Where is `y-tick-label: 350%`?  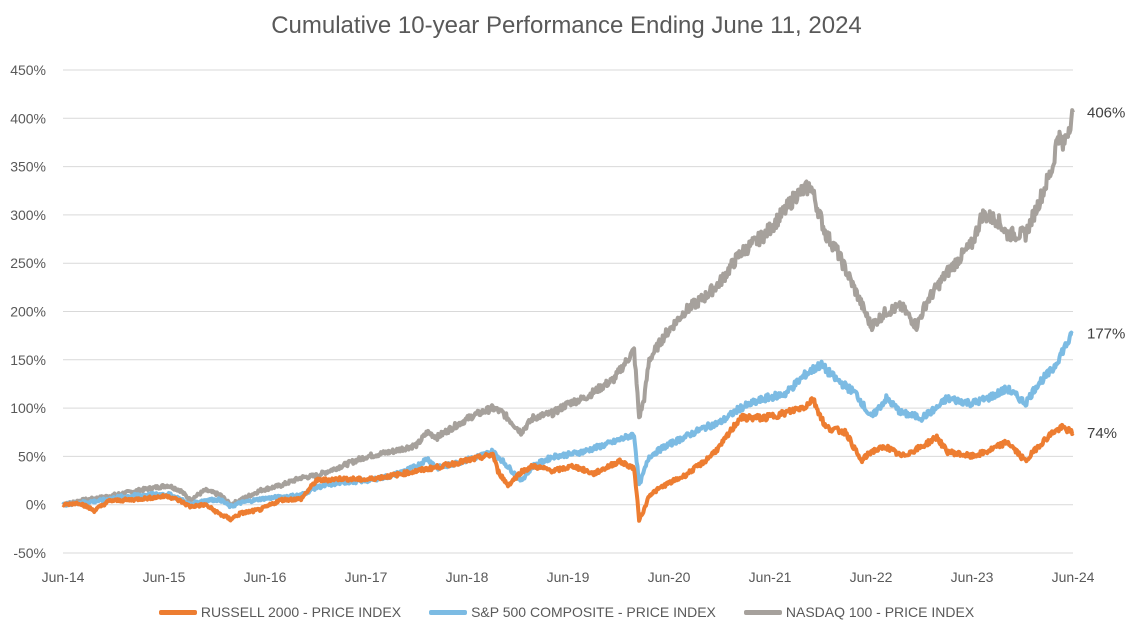 y-tick-label: 350% is located at coordinates (28, 167).